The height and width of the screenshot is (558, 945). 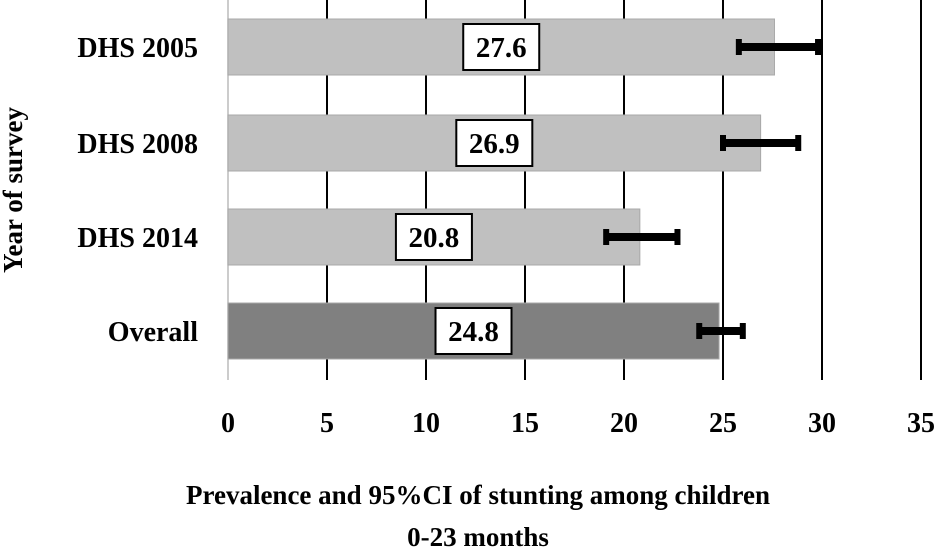 I want to click on category-label-3: Overall, so click(x=153, y=332).